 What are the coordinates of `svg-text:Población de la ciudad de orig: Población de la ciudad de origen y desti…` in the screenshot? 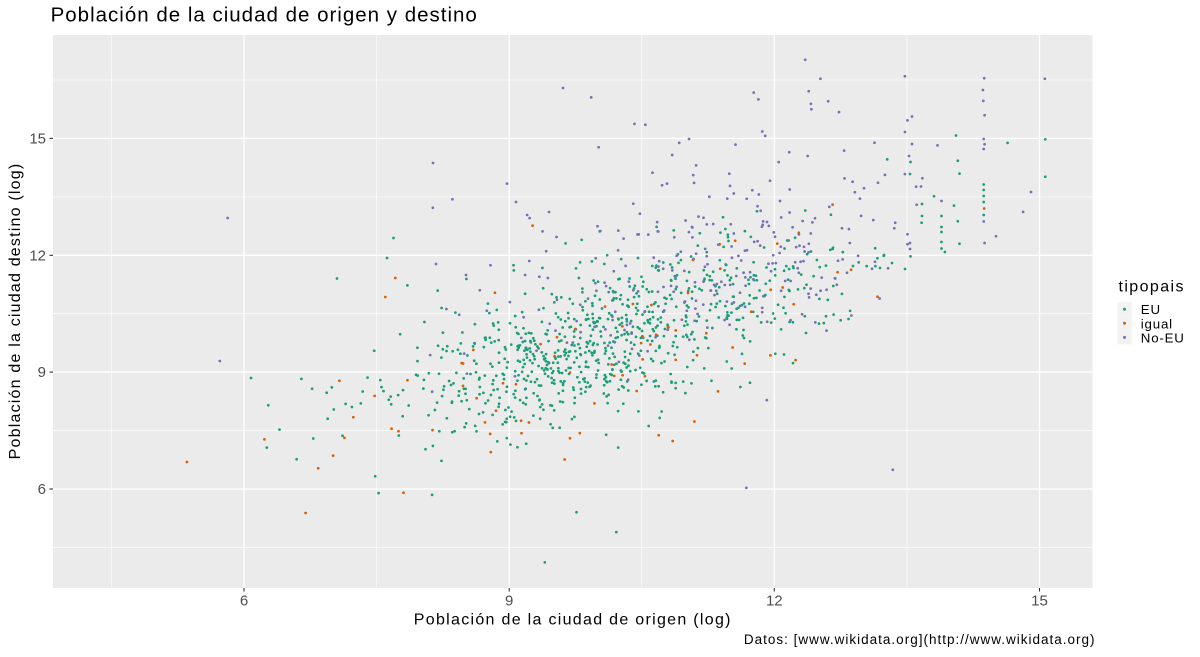 It's located at (264, 15).